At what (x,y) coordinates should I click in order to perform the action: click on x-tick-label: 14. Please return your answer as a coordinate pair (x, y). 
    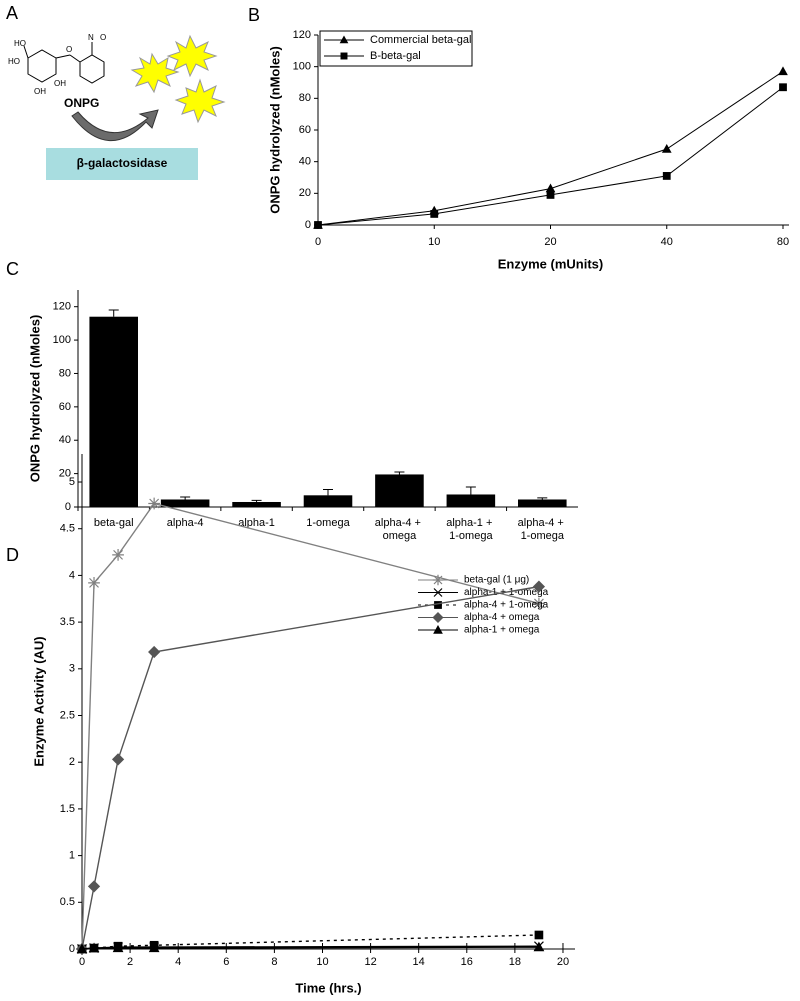
    Looking at the image, I should click on (419, 962).